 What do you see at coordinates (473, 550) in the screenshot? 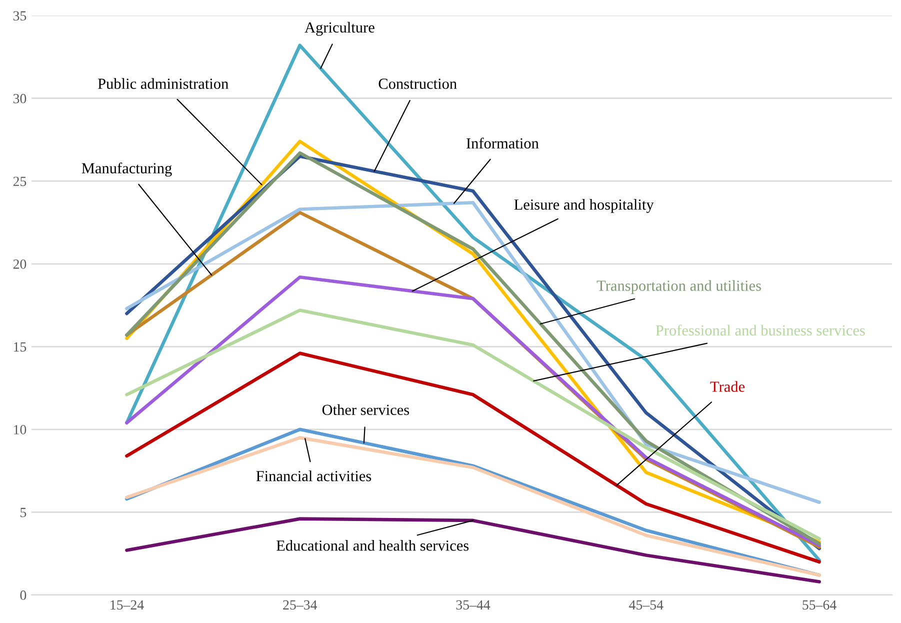
I see `line-series` at bounding box center [473, 550].